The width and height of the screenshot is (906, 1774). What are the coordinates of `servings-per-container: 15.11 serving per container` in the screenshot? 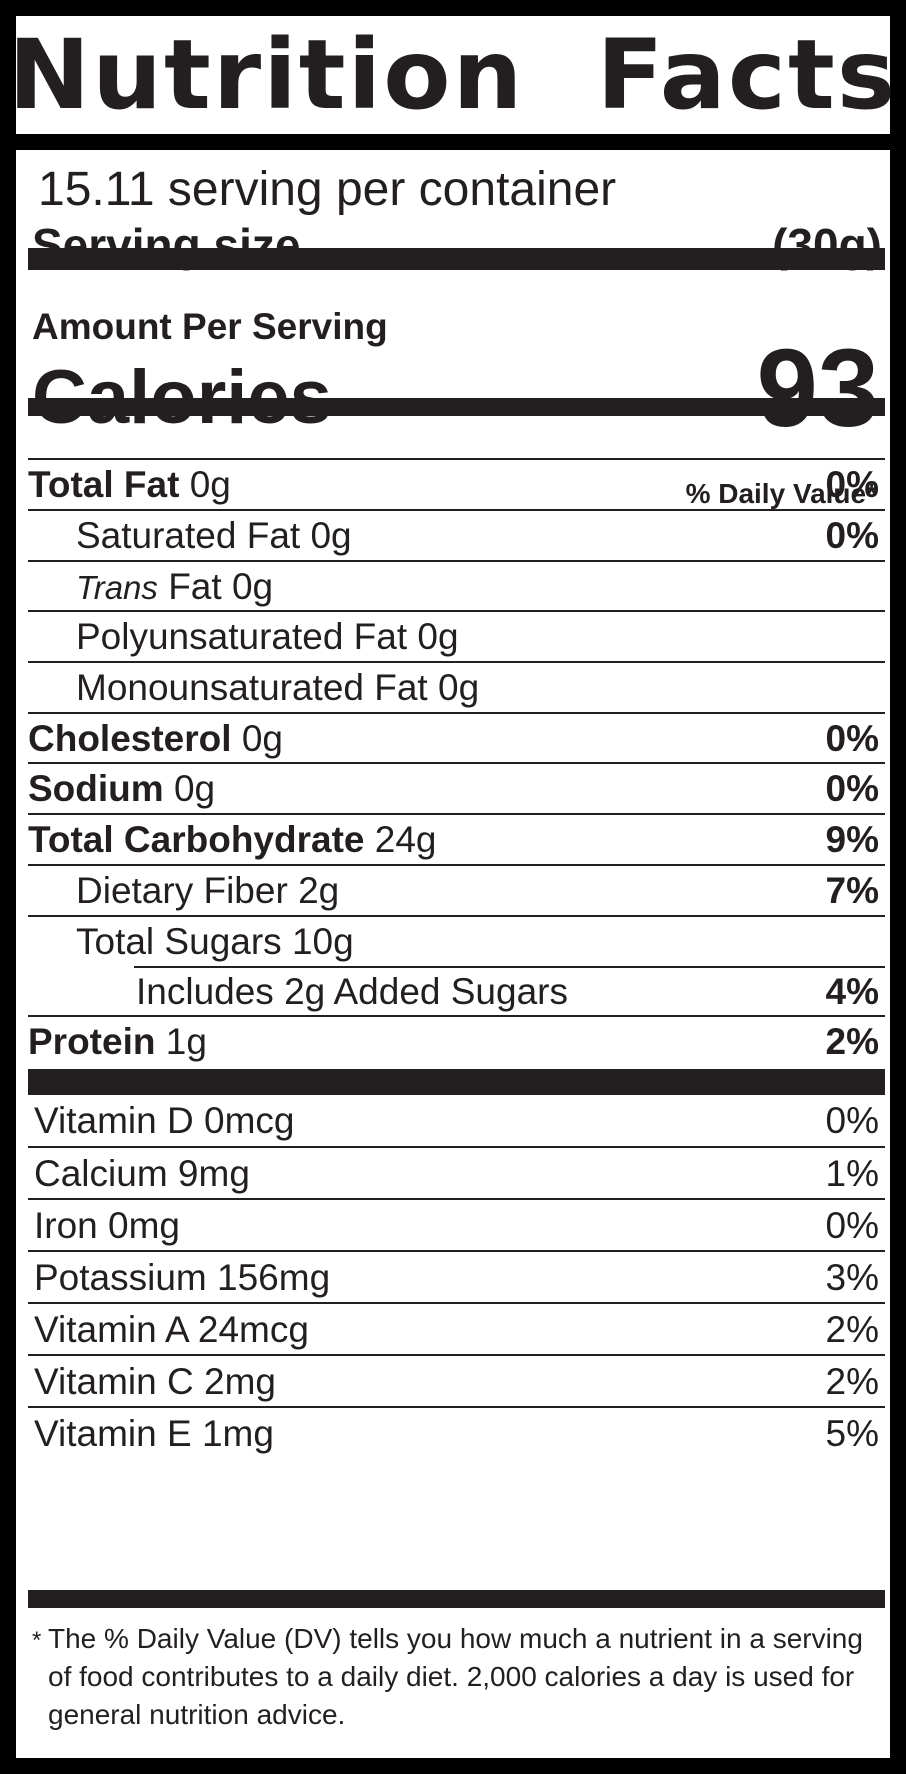 It's located at (327, 189).